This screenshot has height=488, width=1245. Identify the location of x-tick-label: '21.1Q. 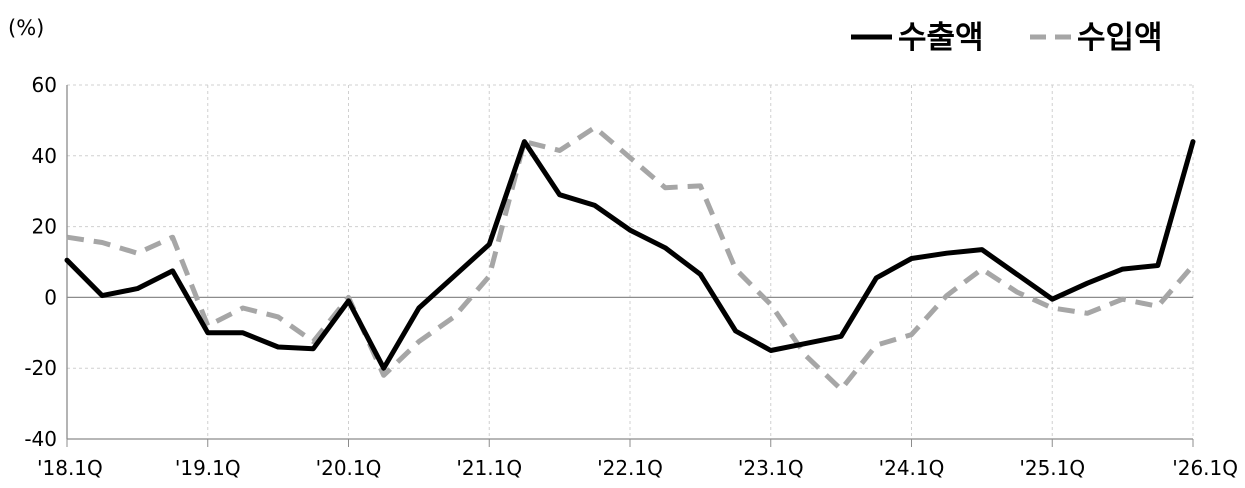
(489, 468).